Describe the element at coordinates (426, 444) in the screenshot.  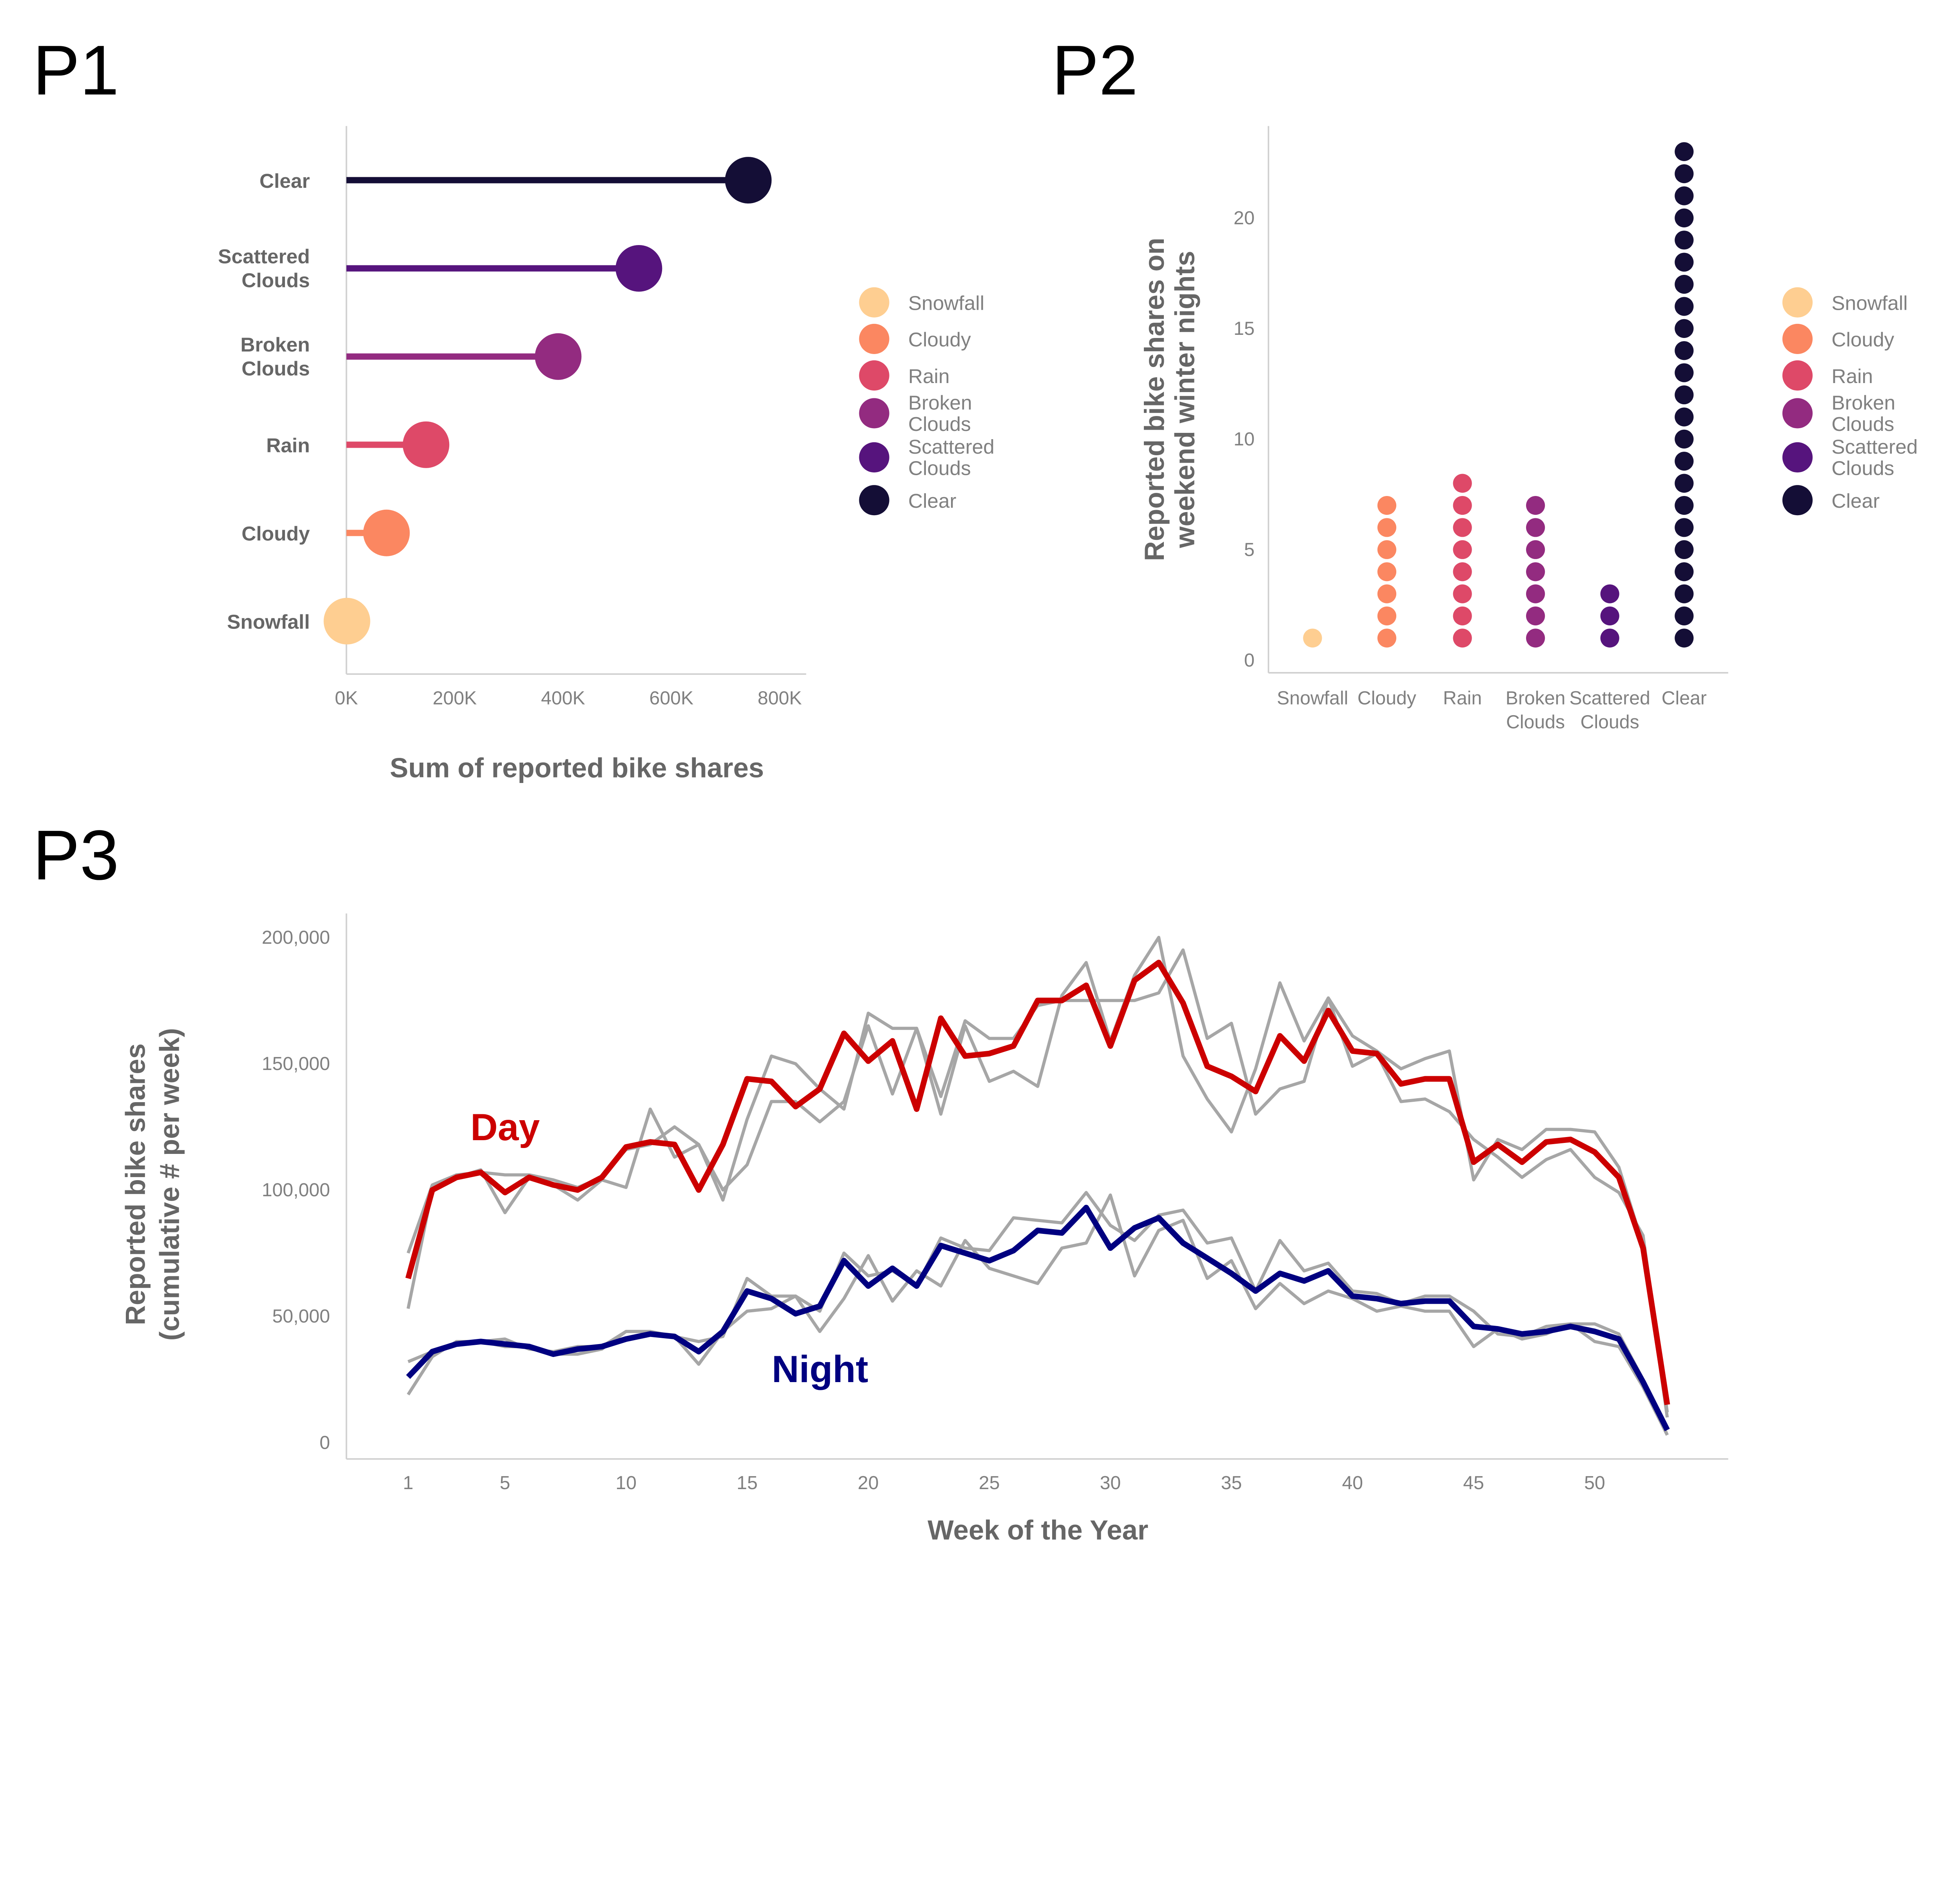
I see `p1-point-rain` at that location.